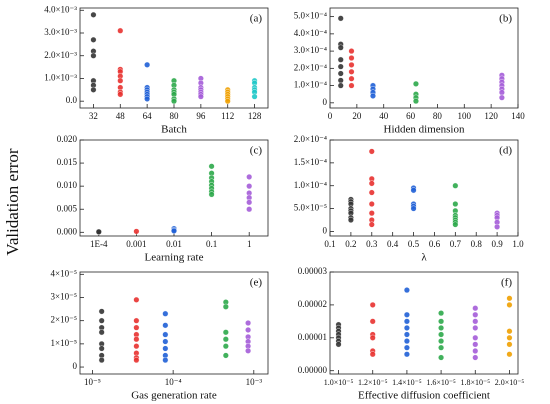  I want to click on x-tick-label: 1, so click(249, 244).